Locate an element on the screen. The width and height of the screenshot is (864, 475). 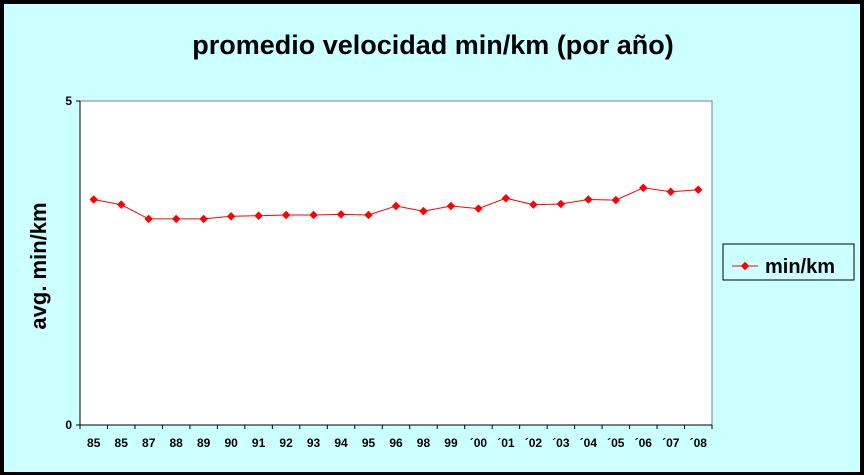
x-tick-label: 92 is located at coordinates (286, 443).